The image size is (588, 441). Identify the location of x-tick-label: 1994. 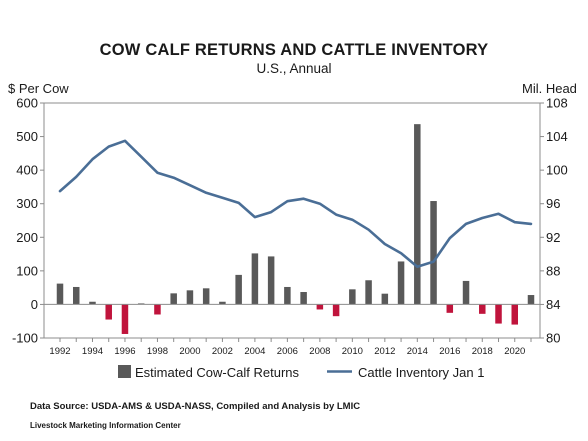
(92, 351).